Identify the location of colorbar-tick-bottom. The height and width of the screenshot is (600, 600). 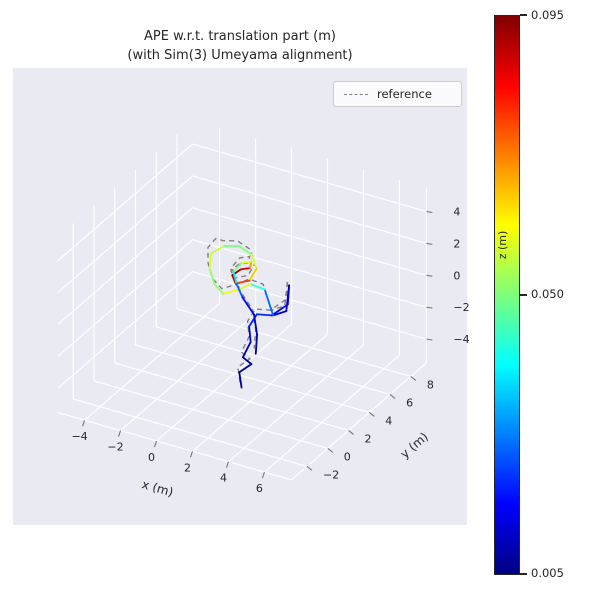
(523, 574).